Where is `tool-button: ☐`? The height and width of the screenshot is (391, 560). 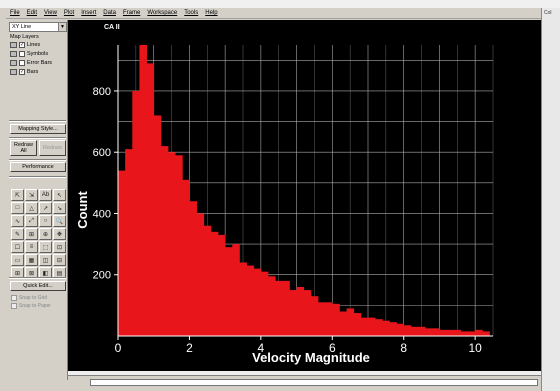
tool-button: ☐ is located at coordinates (17, 247).